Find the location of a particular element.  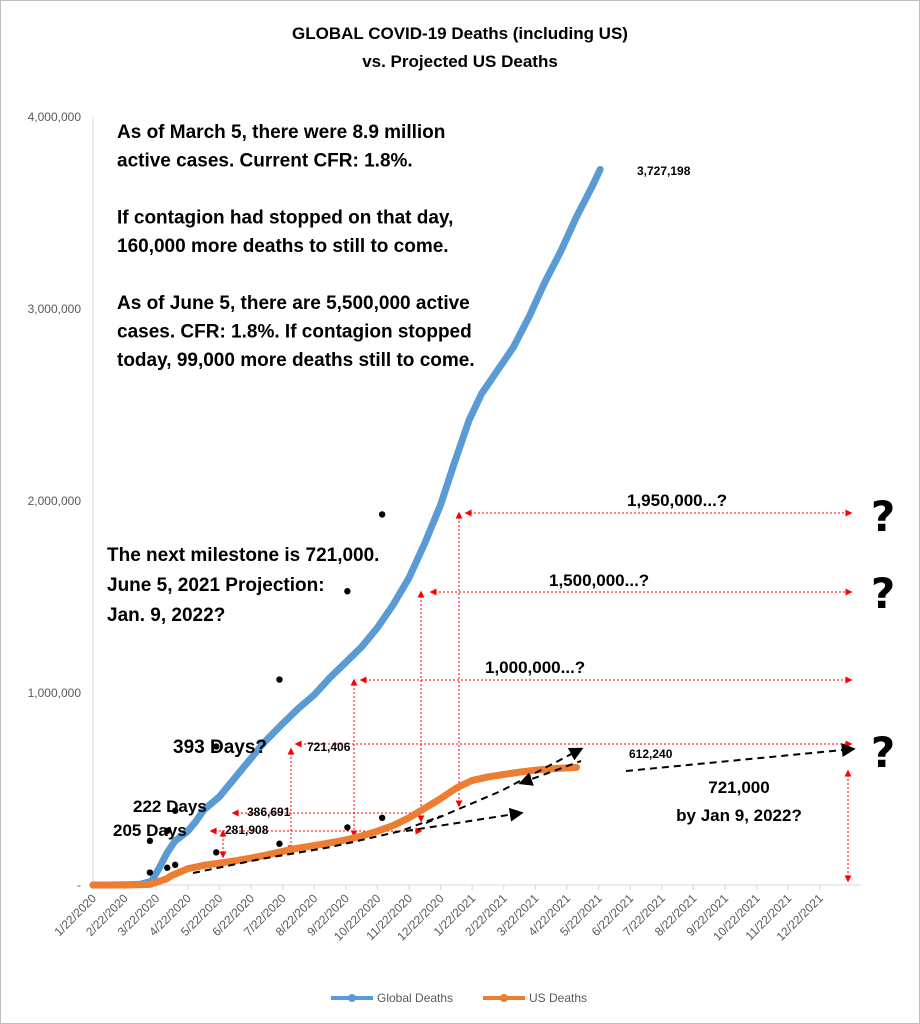

data-label-721406: 721,406 is located at coordinates (329, 747).